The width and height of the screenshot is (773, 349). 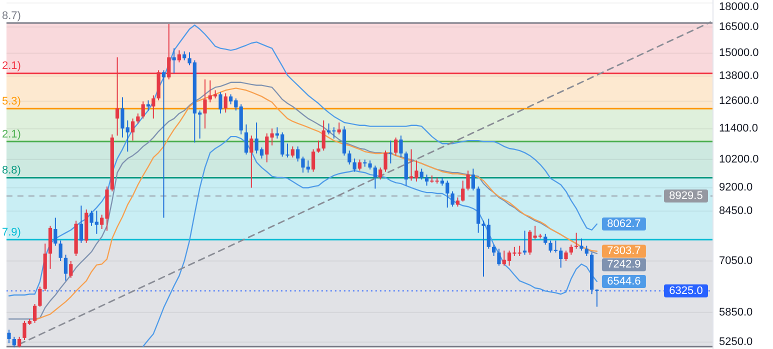 What do you see at coordinates (739, 76) in the screenshot?
I see `y-tick-label: 13800.0` at bounding box center [739, 76].